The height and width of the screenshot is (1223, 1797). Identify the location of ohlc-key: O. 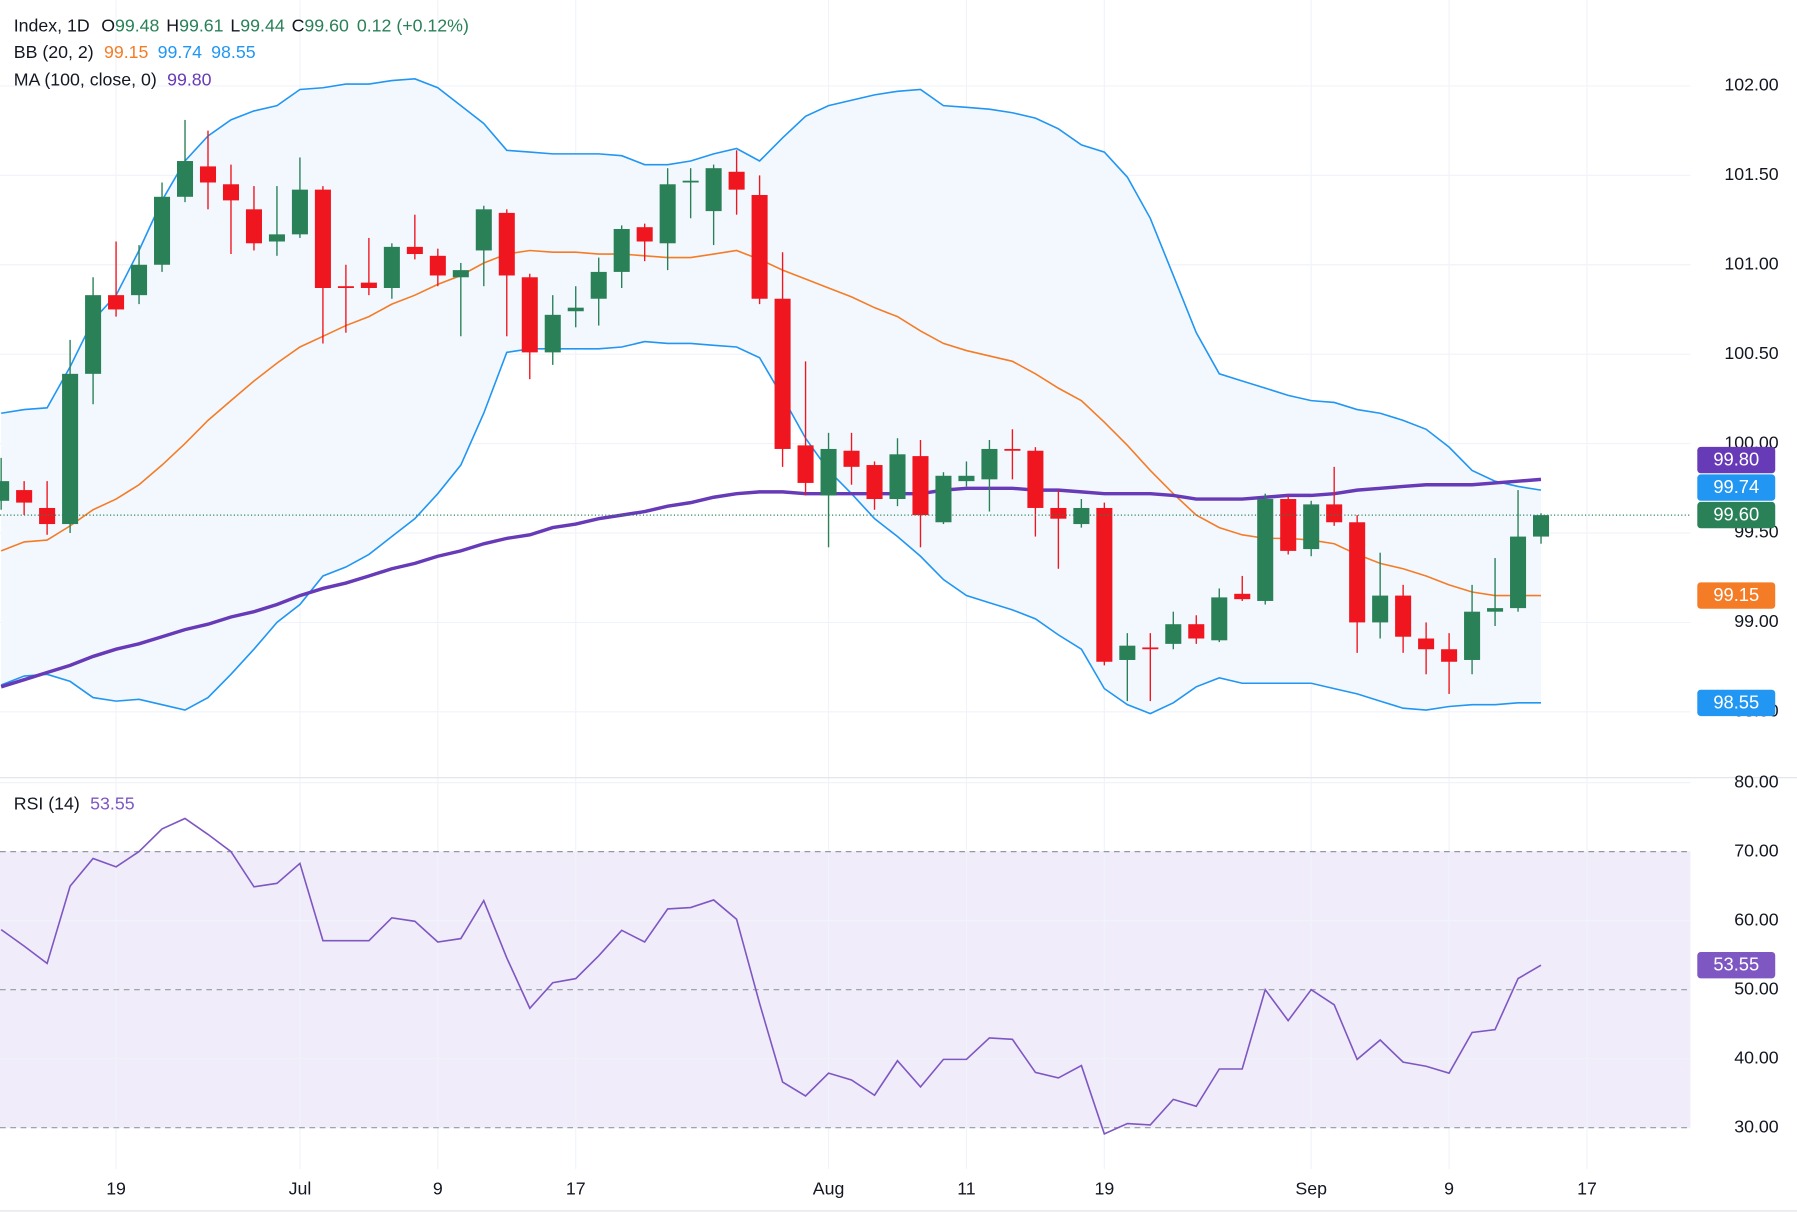
(108, 25).